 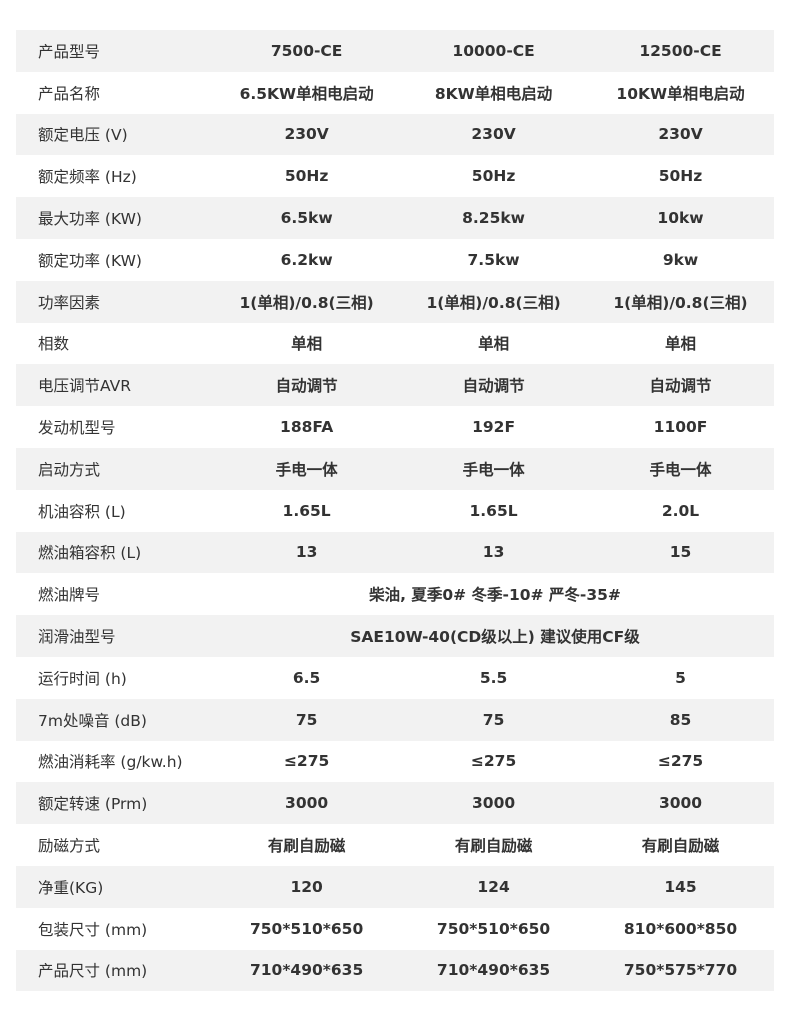 What do you see at coordinates (680, 427) in the screenshot?
I see `row-value: 1100F` at bounding box center [680, 427].